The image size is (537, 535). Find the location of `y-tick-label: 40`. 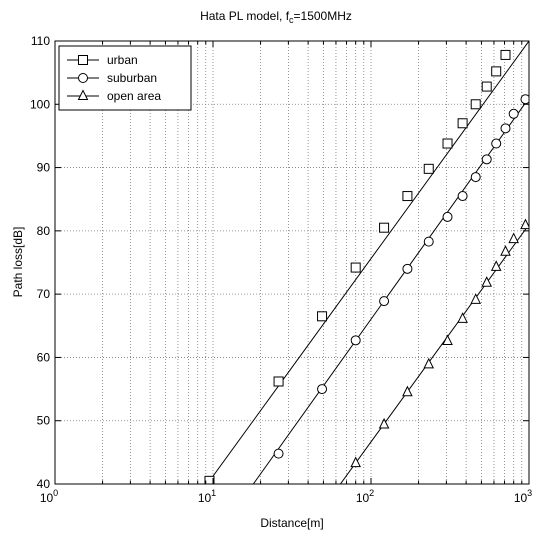

y-tick-label: 40 is located at coordinates (44, 484).